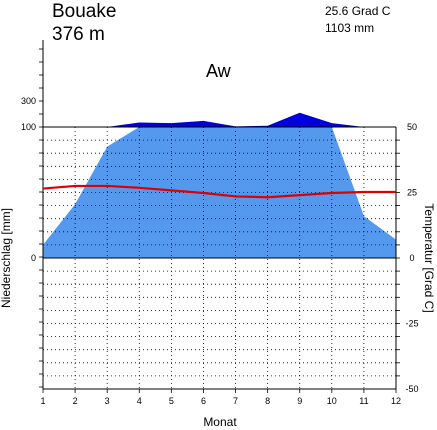  What do you see at coordinates (219, 191) in the screenshot?
I see `temperature-line` at bounding box center [219, 191].